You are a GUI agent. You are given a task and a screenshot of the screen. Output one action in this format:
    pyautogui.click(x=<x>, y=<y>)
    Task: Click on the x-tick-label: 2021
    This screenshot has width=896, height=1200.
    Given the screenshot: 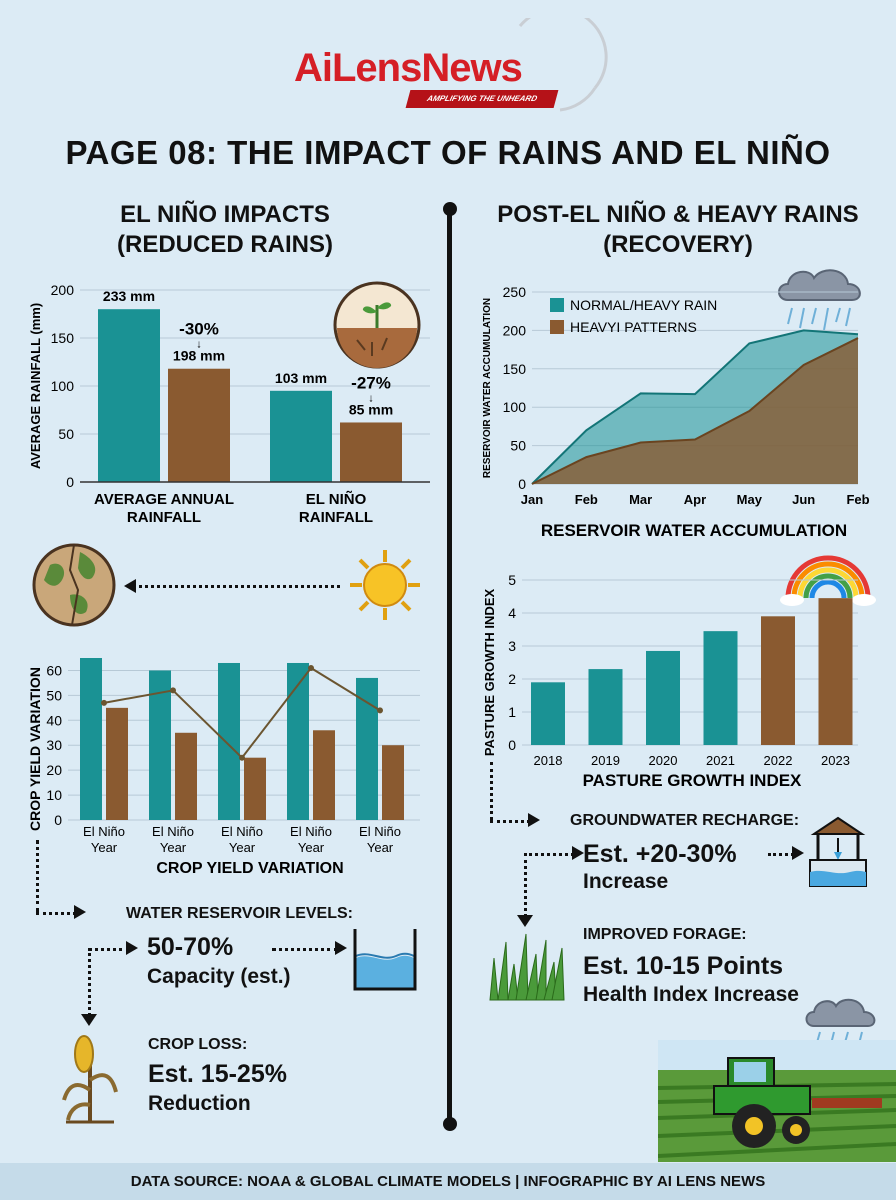 What is the action you would take?
    pyautogui.click(x=720, y=760)
    